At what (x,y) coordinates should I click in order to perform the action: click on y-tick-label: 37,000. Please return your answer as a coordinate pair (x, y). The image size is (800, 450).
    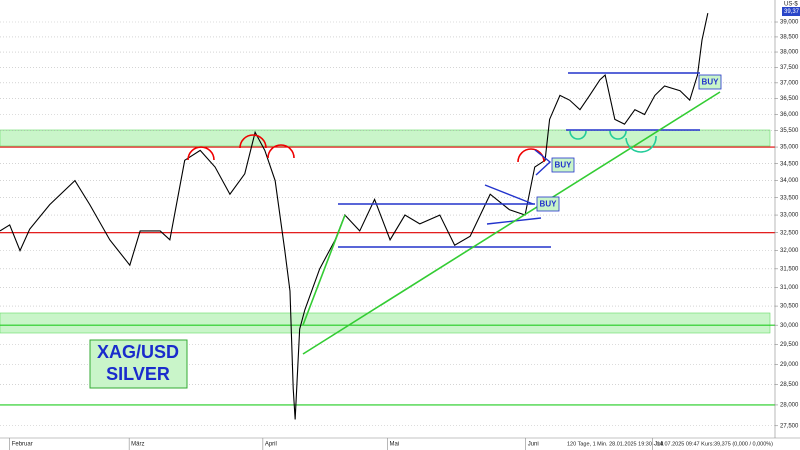
    Looking at the image, I should click on (789, 83).